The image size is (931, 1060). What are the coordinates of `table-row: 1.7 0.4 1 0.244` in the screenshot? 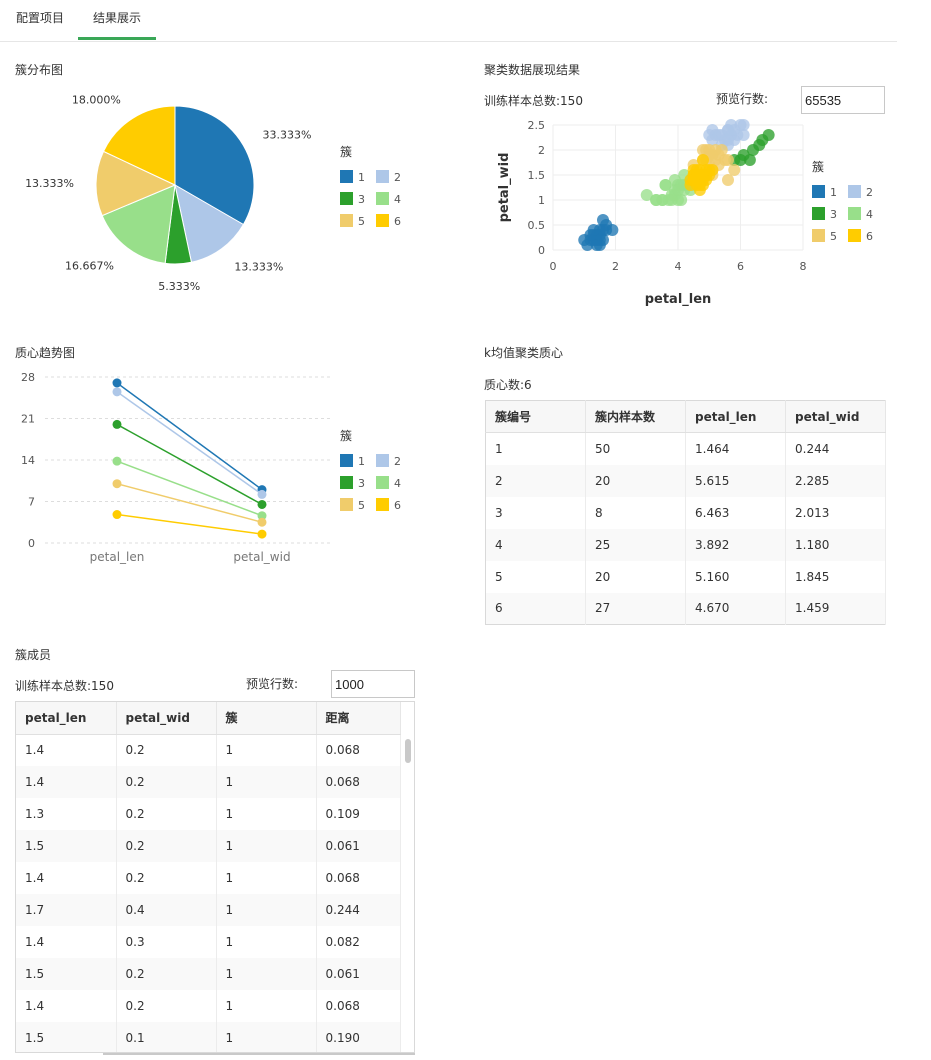 It's located at (208, 910).